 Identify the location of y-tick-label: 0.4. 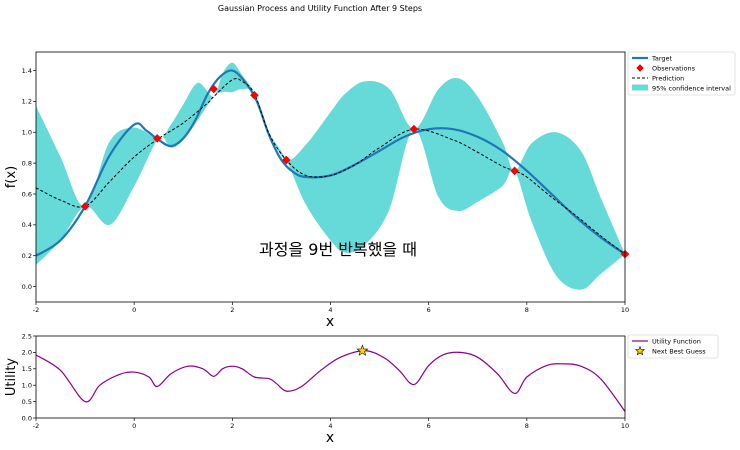
(27, 225).